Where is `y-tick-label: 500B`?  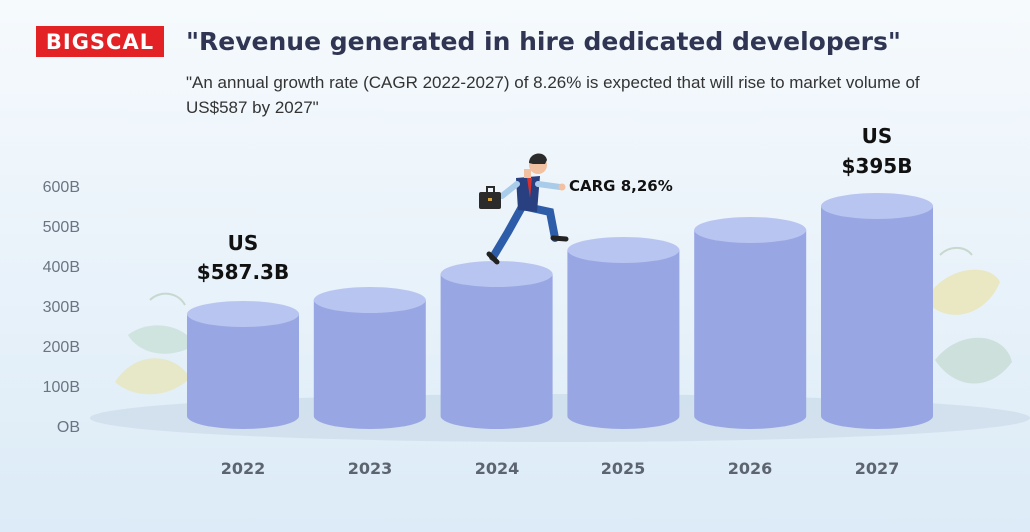 y-tick-label: 500B is located at coordinates (61, 227).